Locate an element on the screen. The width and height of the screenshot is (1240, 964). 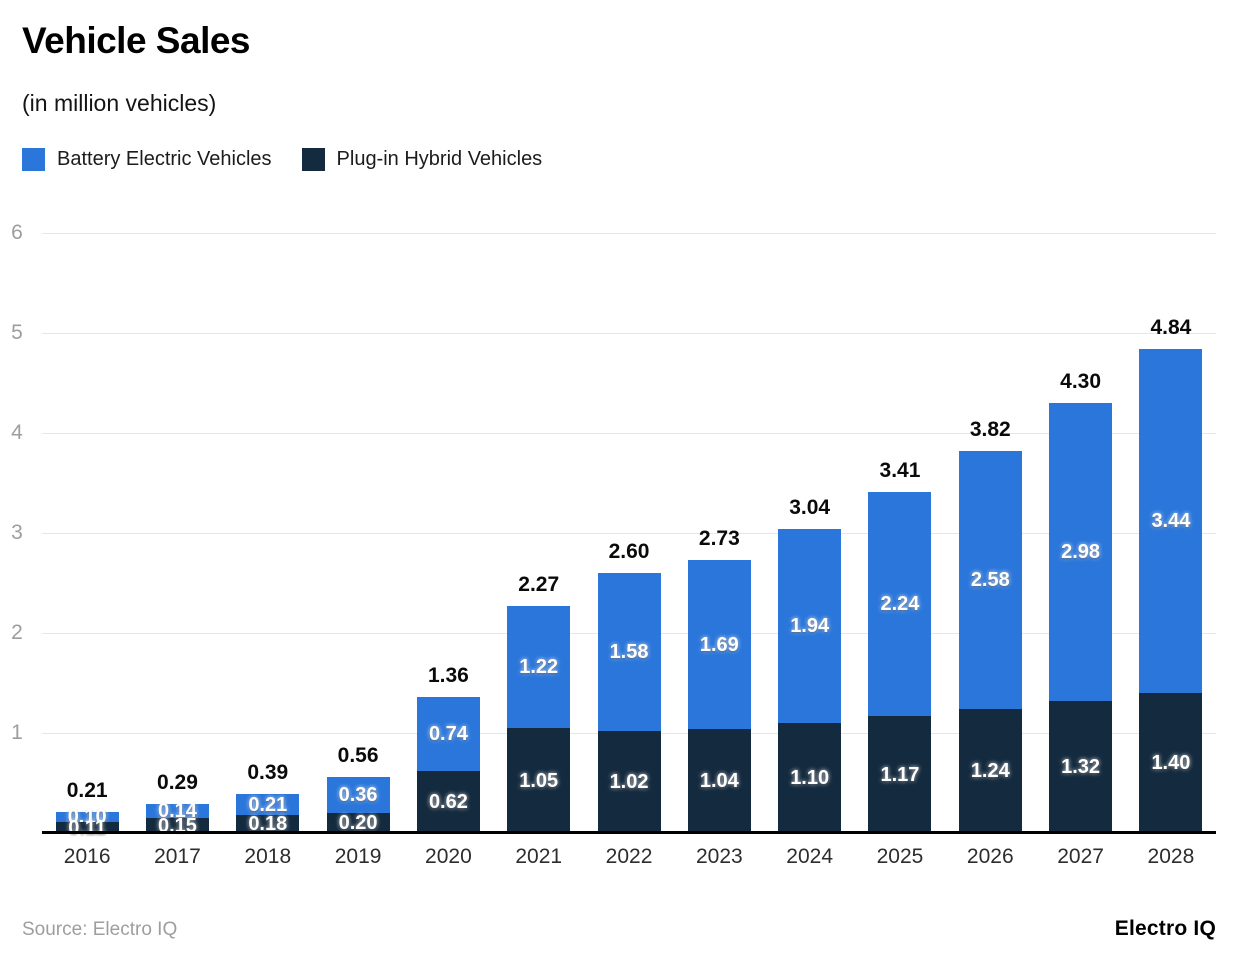
bev-value-label: 3.44 is located at coordinates (1171, 521).